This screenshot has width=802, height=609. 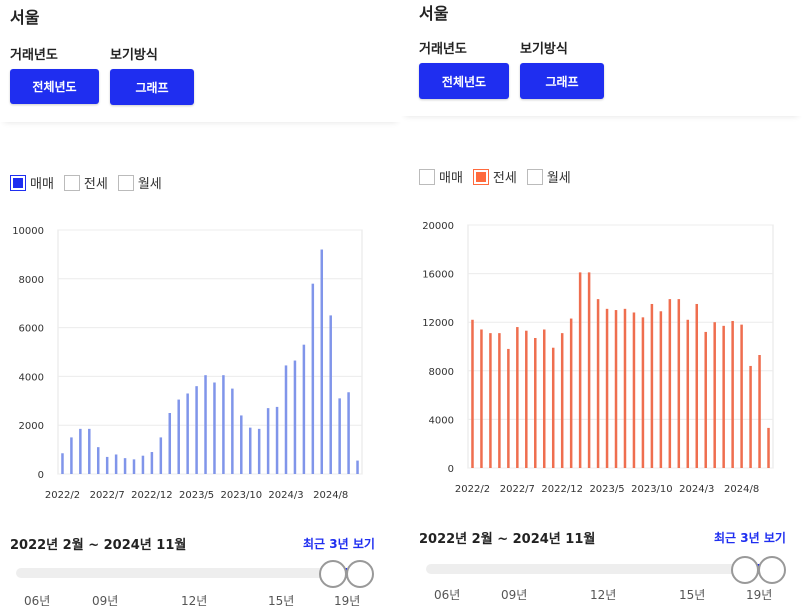 What do you see at coordinates (152, 495) in the screenshot?
I see `x-tick-label: 2022/12` at bounding box center [152, 495].